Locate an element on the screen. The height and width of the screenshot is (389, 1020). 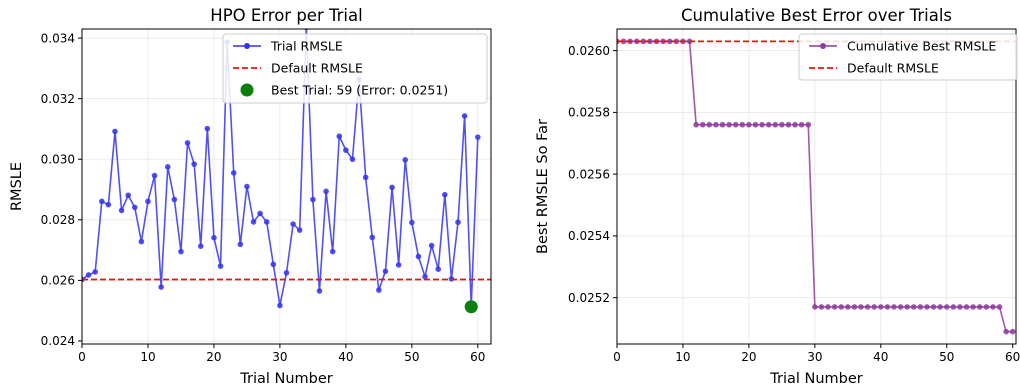
y-tick-label: 0.0252 is located at coordinates (589, 298).